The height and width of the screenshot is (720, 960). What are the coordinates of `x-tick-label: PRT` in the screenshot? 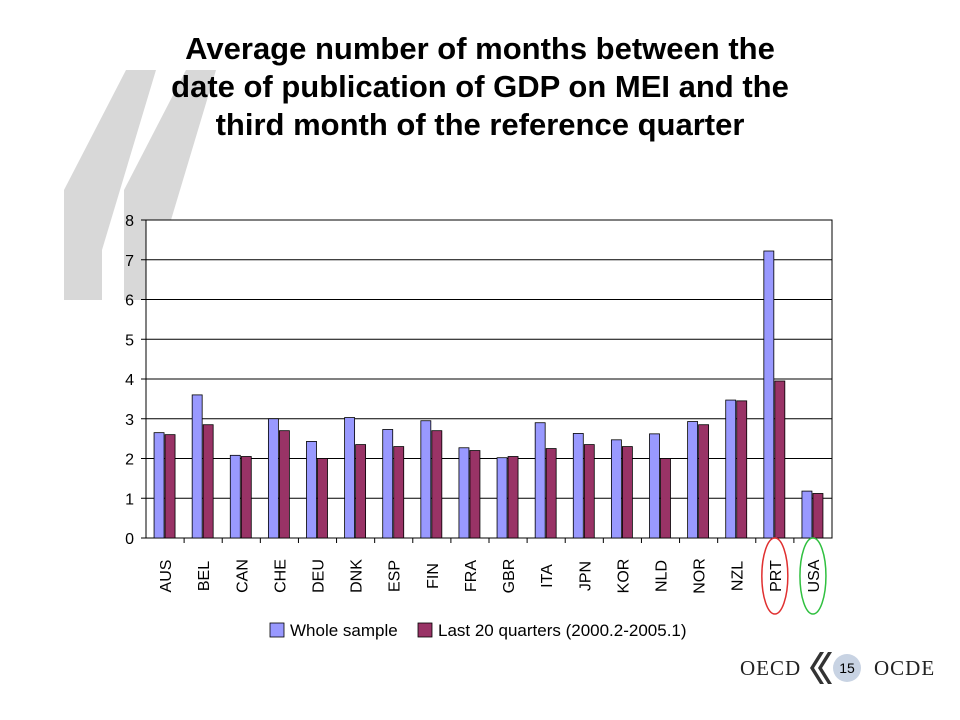 It's located at (776, 576).